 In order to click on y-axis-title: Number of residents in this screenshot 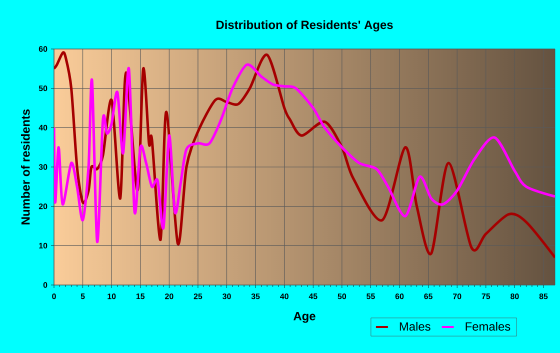, I will do `click(25, 166)`.